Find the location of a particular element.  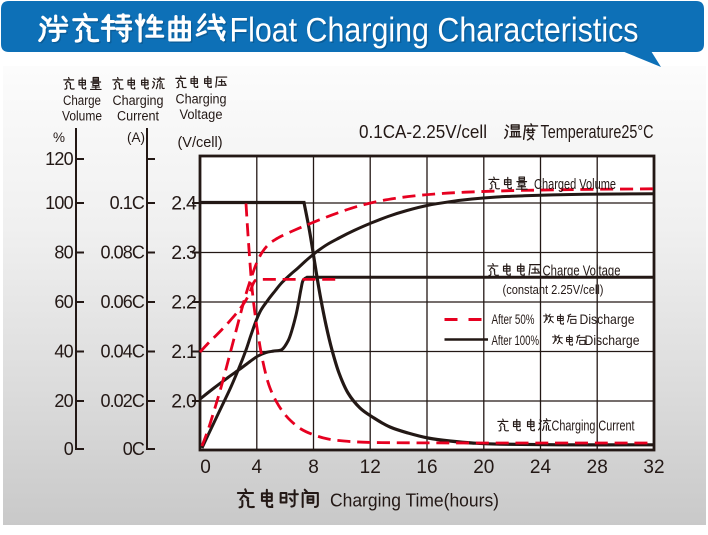

svg-text: 0.08C is located at coordinates (122, 253).